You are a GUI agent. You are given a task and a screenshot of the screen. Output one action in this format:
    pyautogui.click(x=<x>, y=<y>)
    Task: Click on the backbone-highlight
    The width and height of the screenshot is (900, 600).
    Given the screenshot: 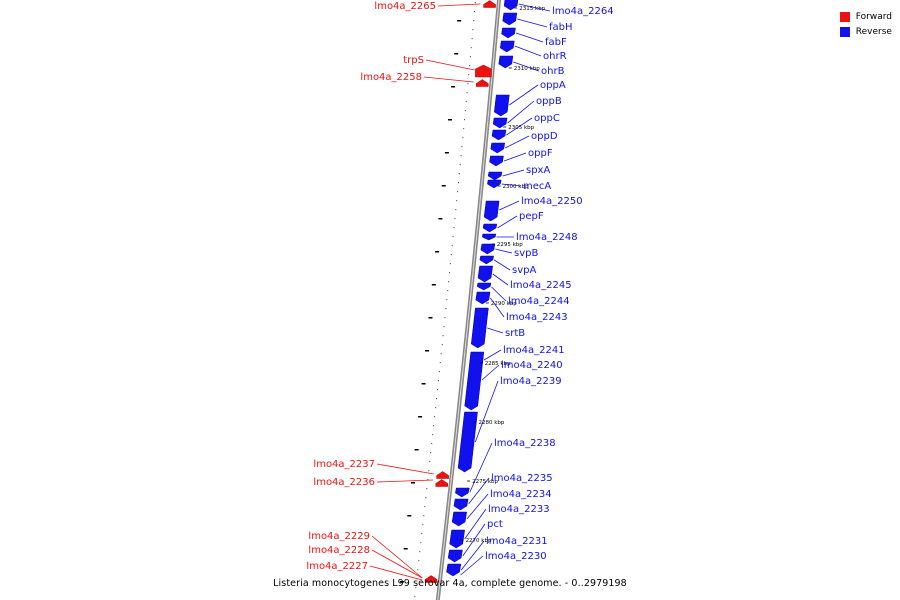 What is the action you would take?
    pyautogui.click(x=468, y=300)
    